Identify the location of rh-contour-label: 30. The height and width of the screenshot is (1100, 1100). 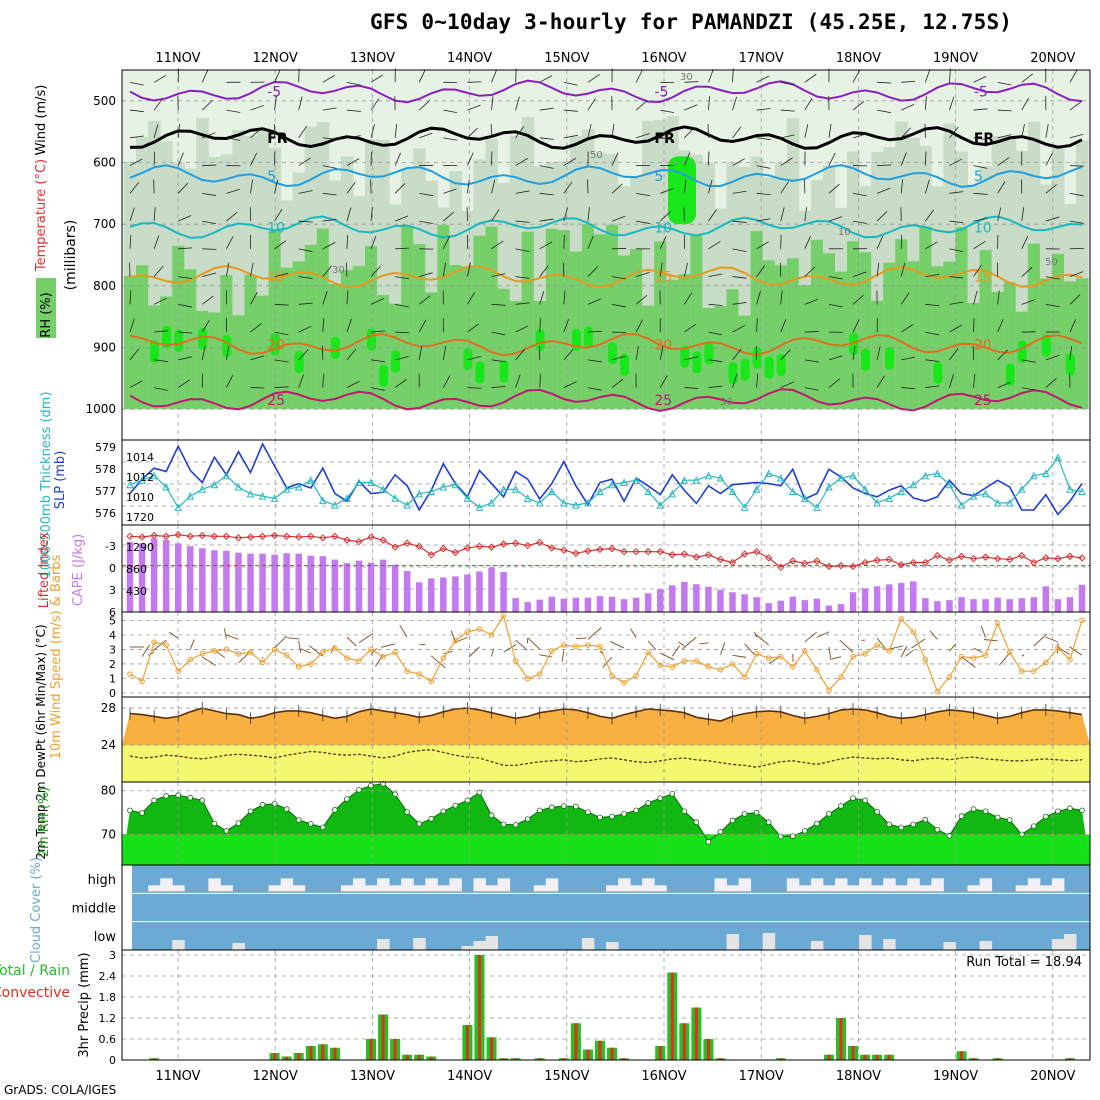
(726, 402).